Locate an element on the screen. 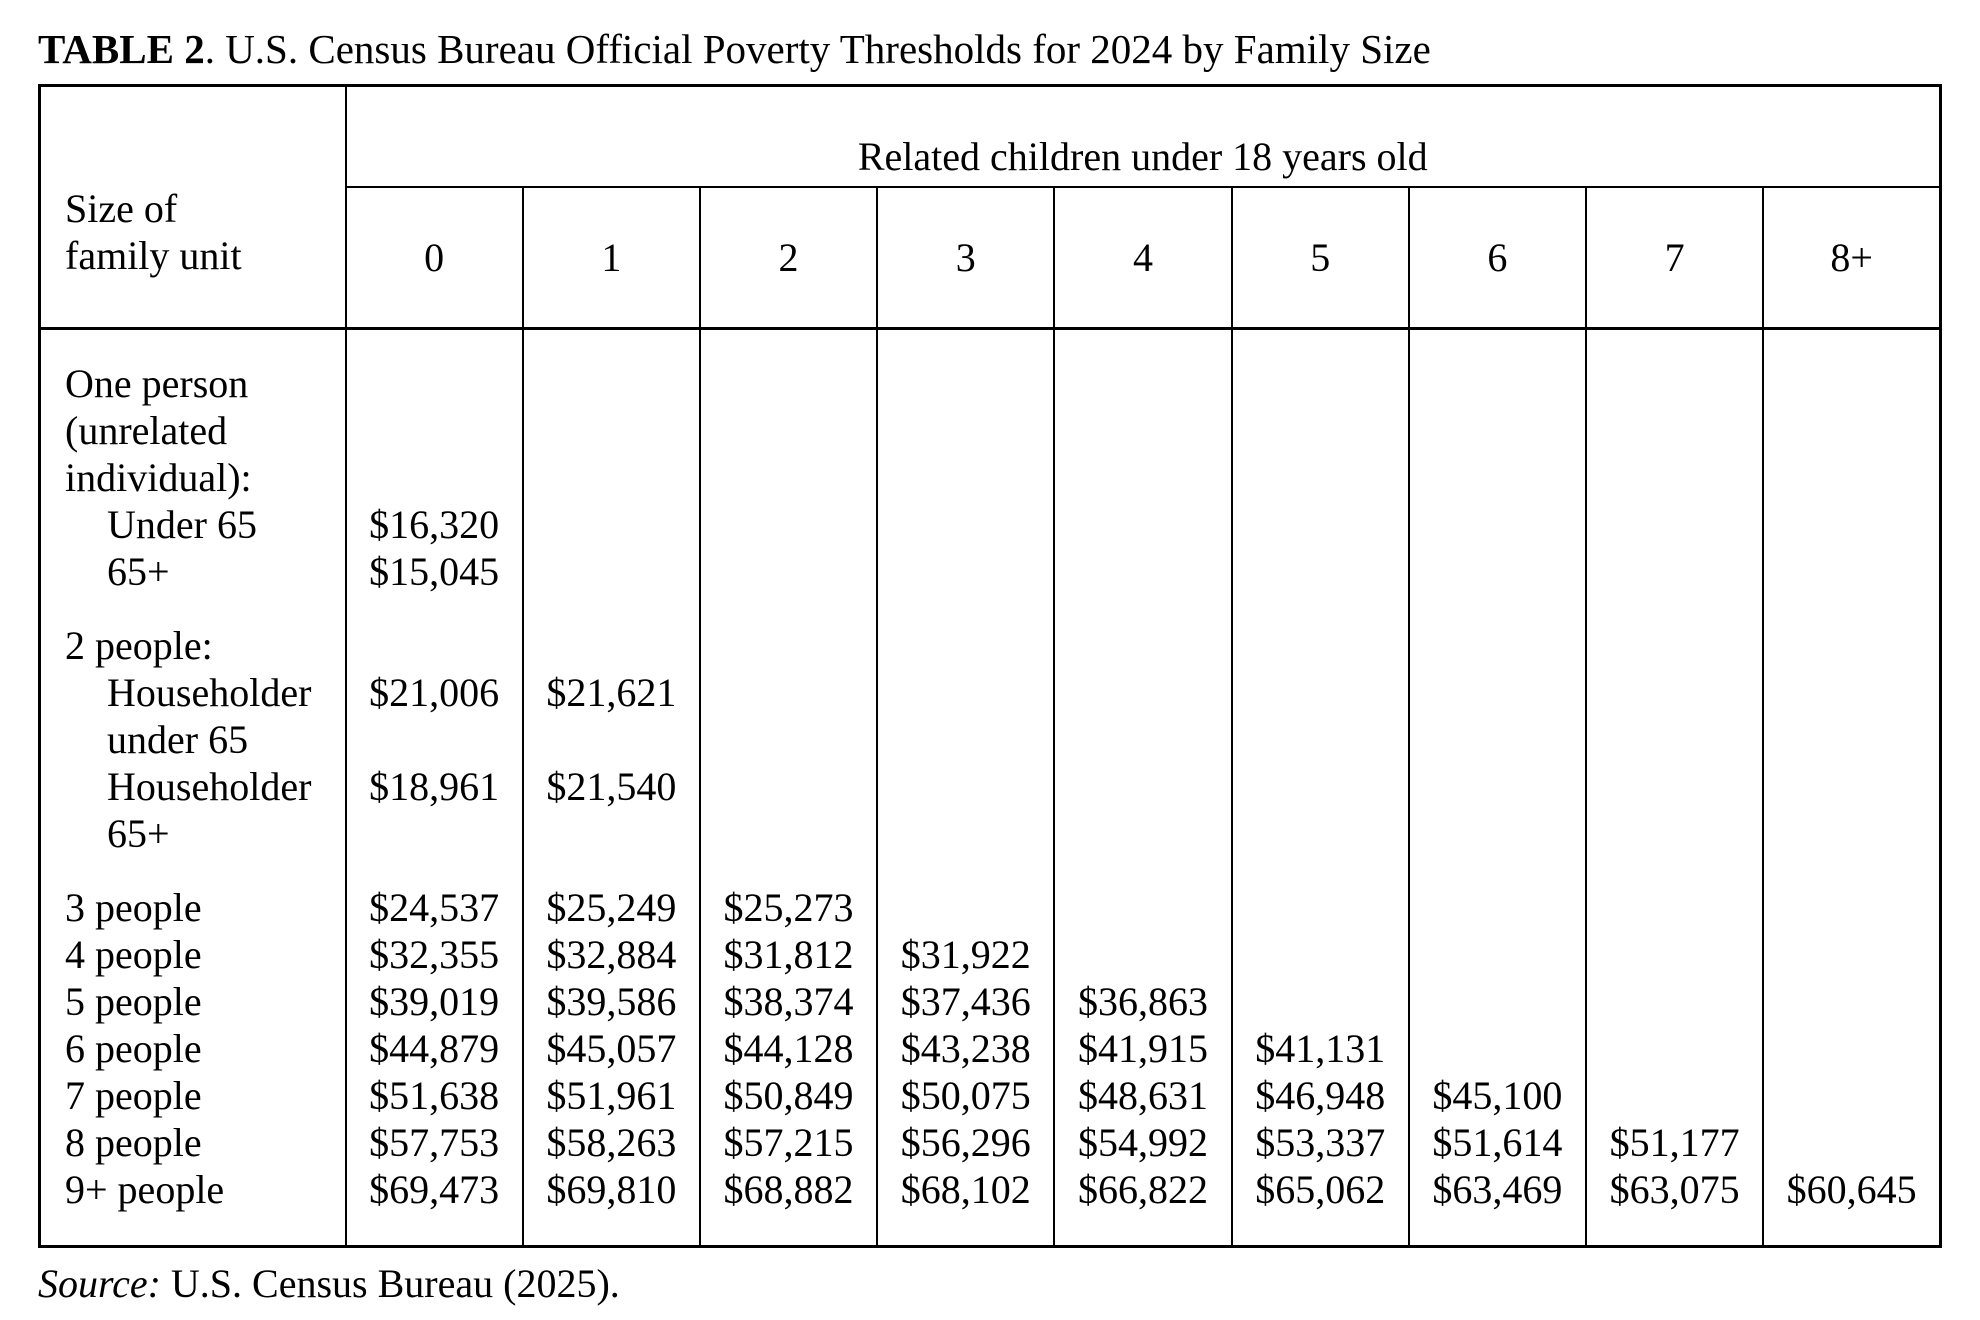 The width and height of the screenshot is (1980, 1320). cell-value: $51,638 is located at coordinates (434, 1095).